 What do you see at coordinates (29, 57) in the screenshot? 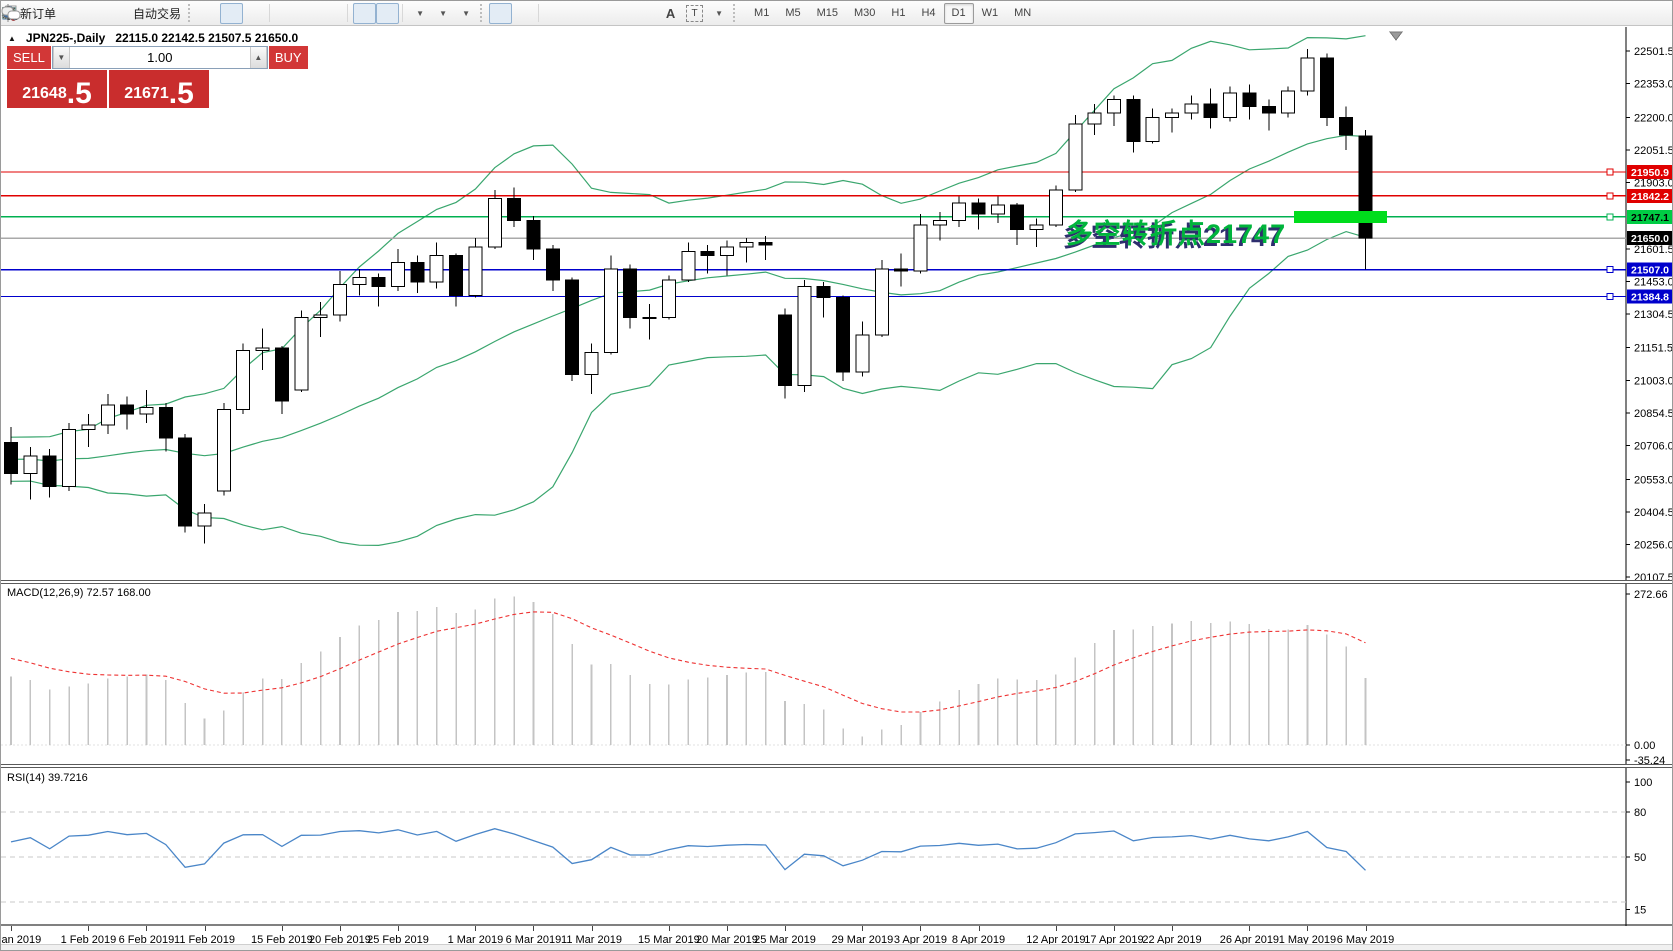
I see `sell-button: SELL` at bounding box center [29, 57].